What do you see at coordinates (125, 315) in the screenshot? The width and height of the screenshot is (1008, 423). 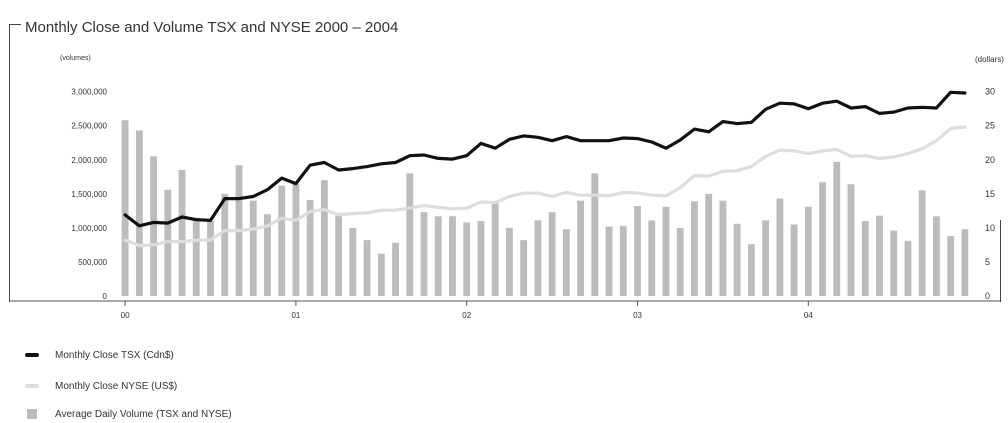 I see `x-tick-label: 00` at bounding box center [125, 315].